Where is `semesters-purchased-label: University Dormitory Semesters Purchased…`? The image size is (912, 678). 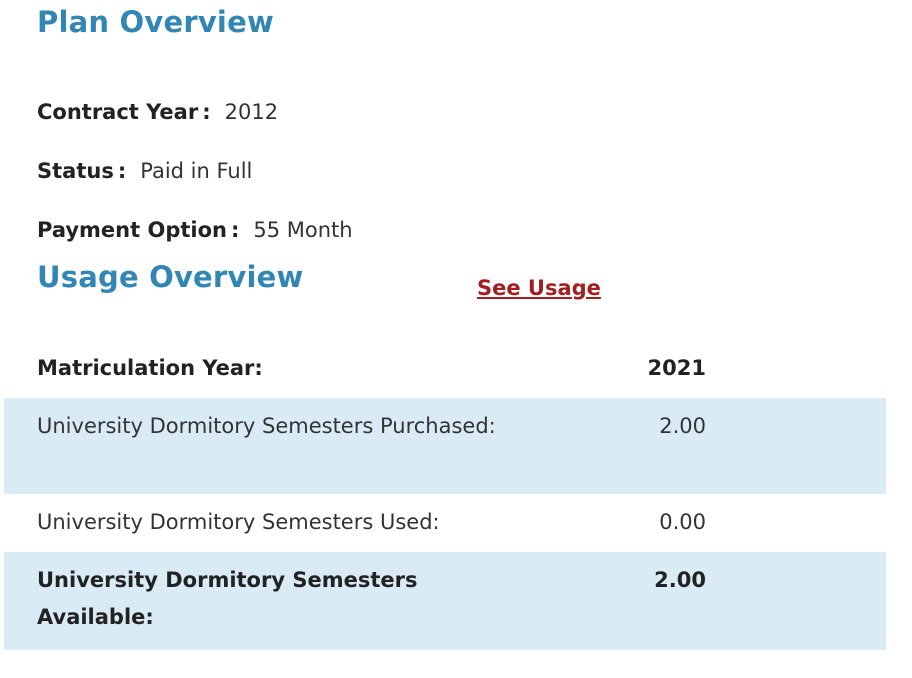 semesters-purchased-label: University Dormitory Semesters Purchased… is located at coordinates (266, 426).